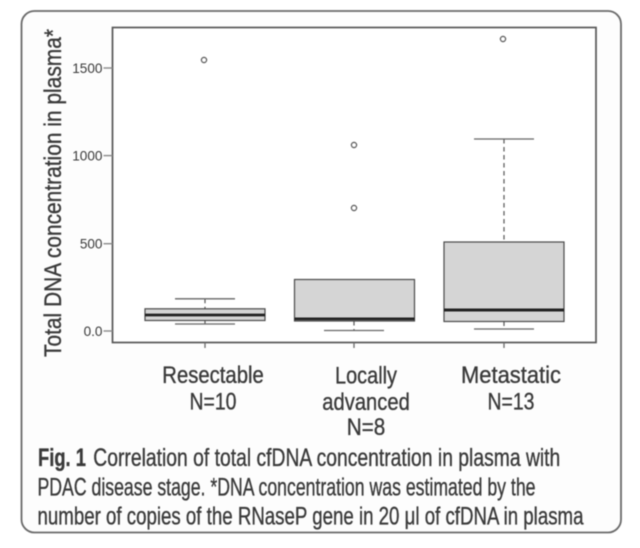  Describe the element at coordinates (87, 155) in the screenshot. I see `svg-text: 1000` at that location.